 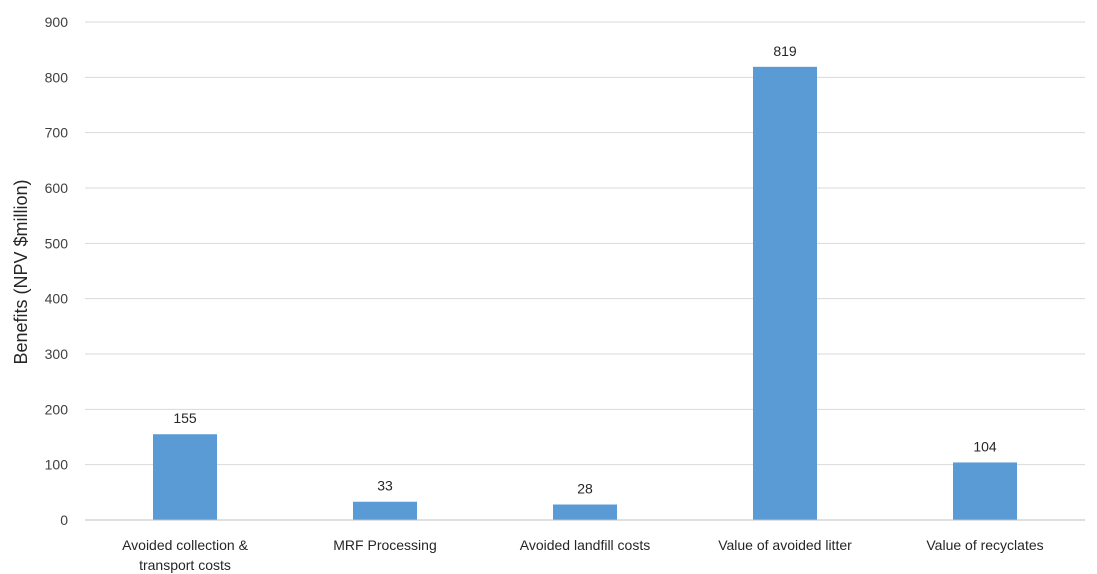 What do you see at coordinates (185, 418) in the screenshot?
I see `data-label: 155` at bounding box center [185, 418].